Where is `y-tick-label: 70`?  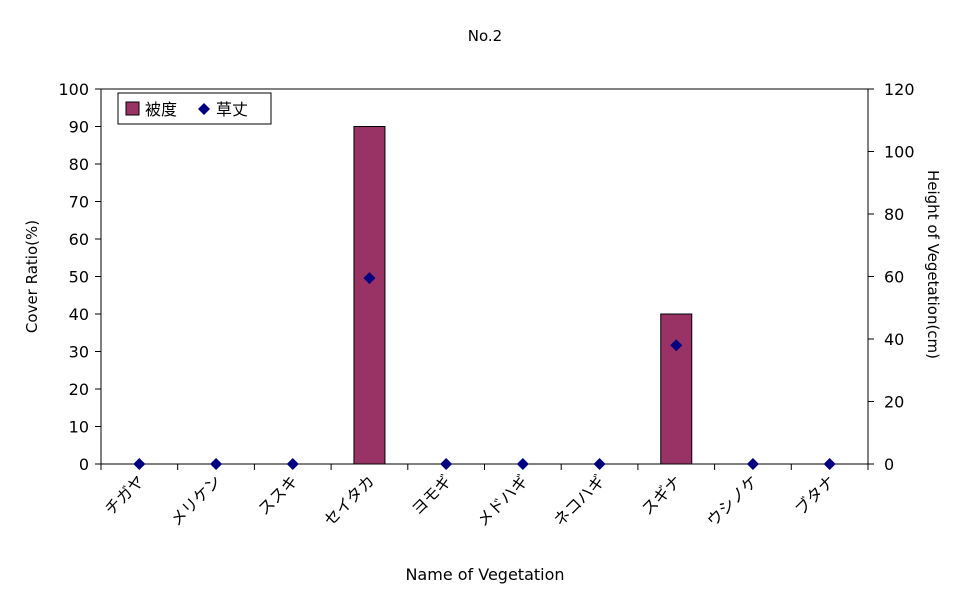 y-tick-label: 70 is located at coordinates (79, 202).